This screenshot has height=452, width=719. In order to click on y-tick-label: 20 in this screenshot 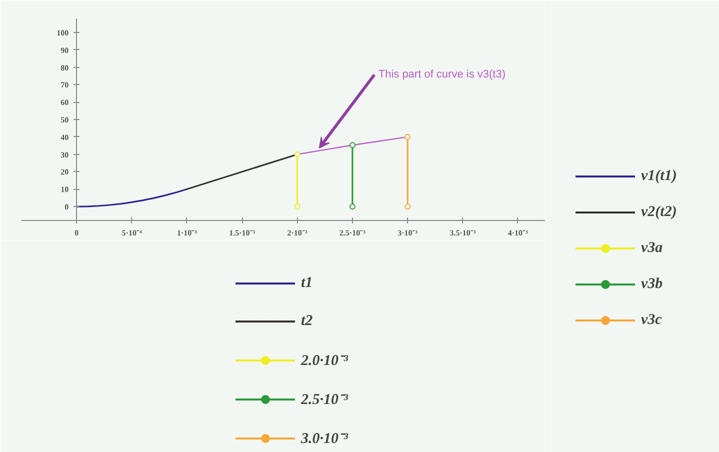, I will do `click(64, 172)`.